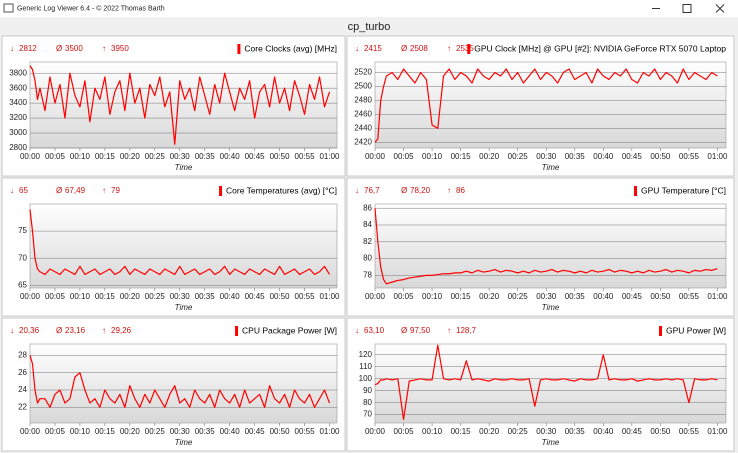 The height and width of the screenshot is (453, 738). I want to click on chart-title: CPU Package Power [W], so click(289, 330).